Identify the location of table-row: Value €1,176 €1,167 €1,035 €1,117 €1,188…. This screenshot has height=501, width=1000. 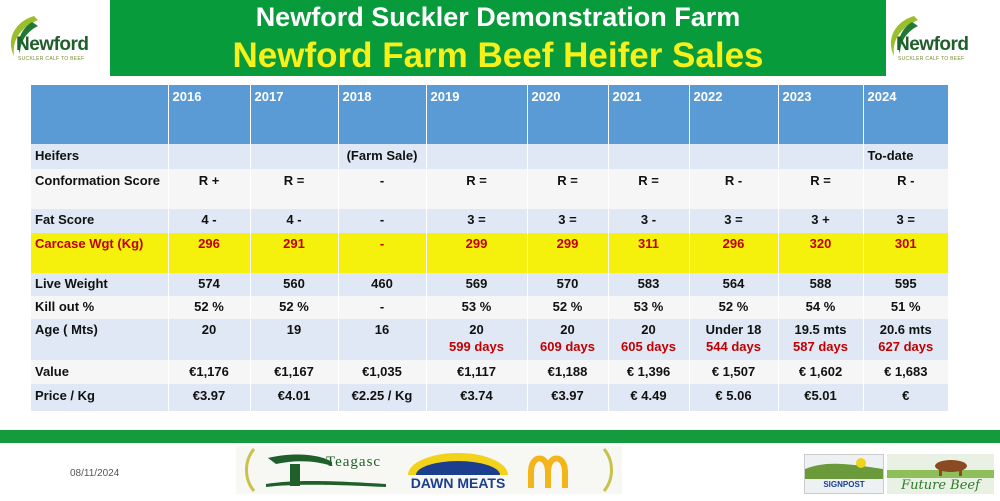
(489, 372).